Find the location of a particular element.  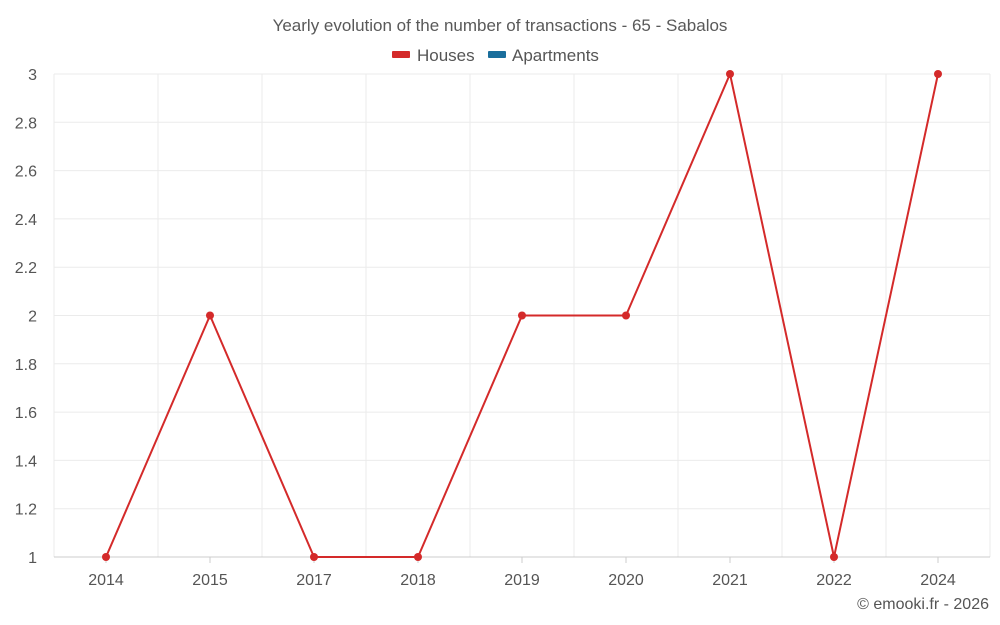

legend-swatch-houses is located at coordinates (401, 54).